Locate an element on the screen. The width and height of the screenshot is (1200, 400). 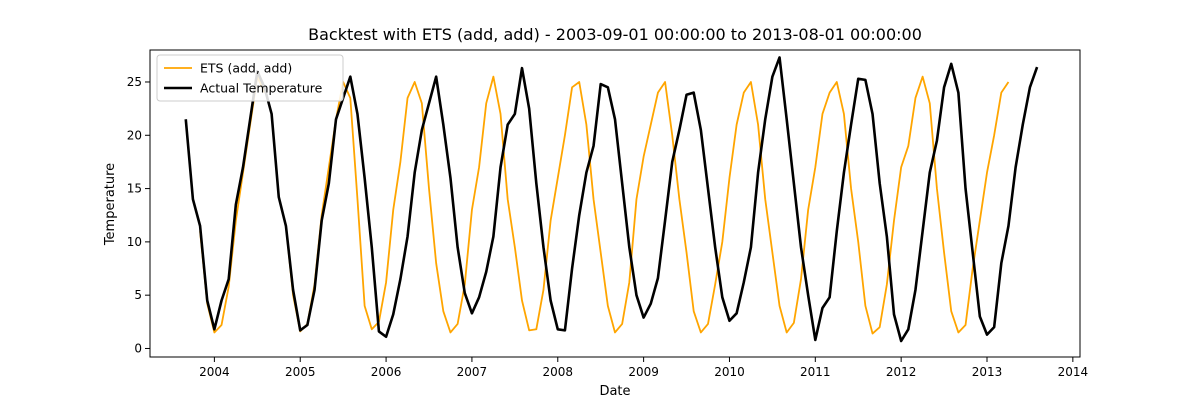
x-tick-label: 2007 is located at coordinates (472, 372).